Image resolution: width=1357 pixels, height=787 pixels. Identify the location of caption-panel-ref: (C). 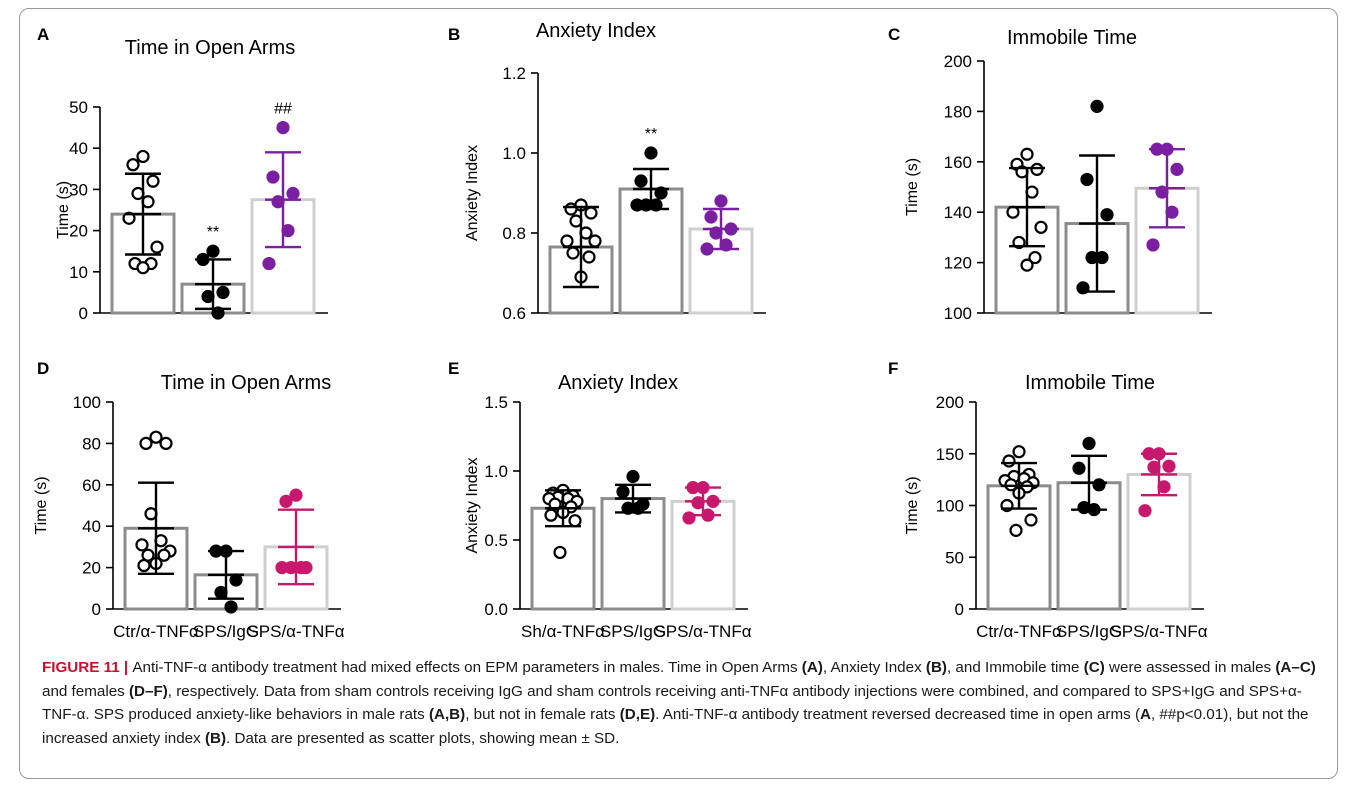
(1094, 667).